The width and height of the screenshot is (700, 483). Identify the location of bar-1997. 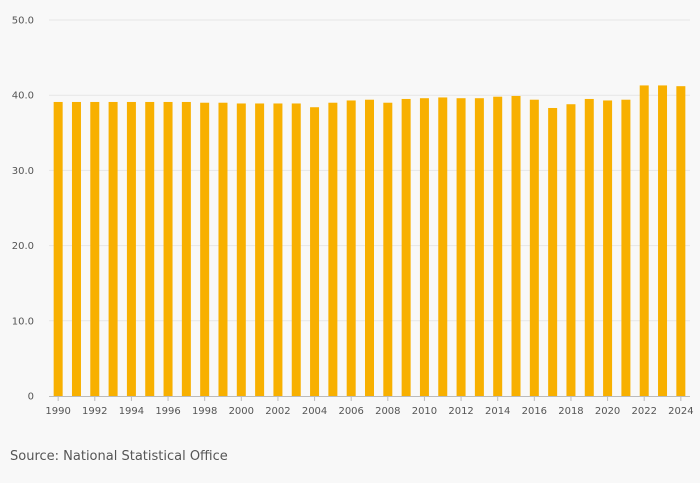
(186, 248).